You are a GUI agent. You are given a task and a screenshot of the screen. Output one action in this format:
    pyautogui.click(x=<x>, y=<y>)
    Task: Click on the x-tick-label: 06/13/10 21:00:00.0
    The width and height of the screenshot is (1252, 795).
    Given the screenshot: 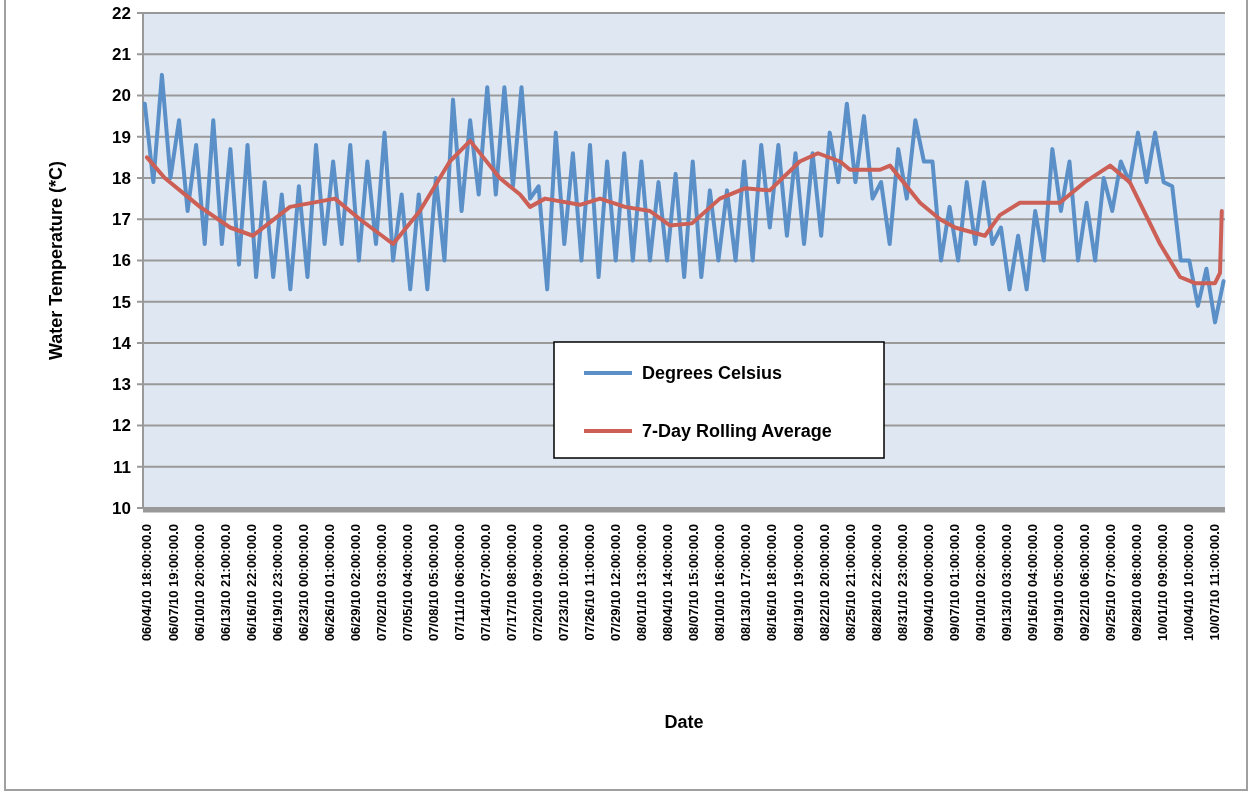 What is the action you would take?
    pyautogui.click(x=225, y=583)
    